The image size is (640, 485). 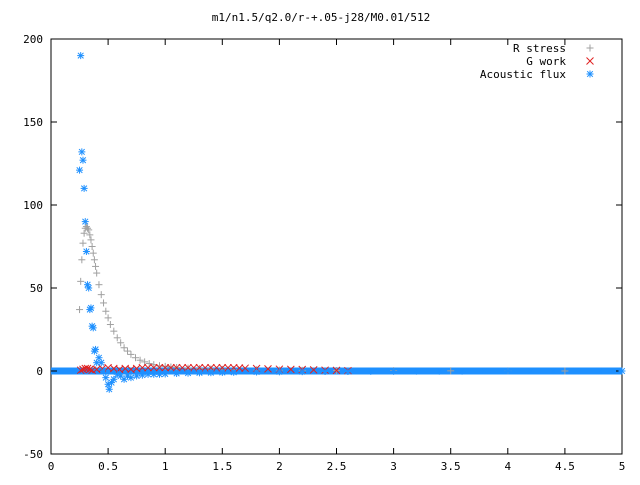 What do you see at coordinates (523, 74) in the screenshot?
I see `legend-label: Acoustic flux` at bounding box center [523, 74].